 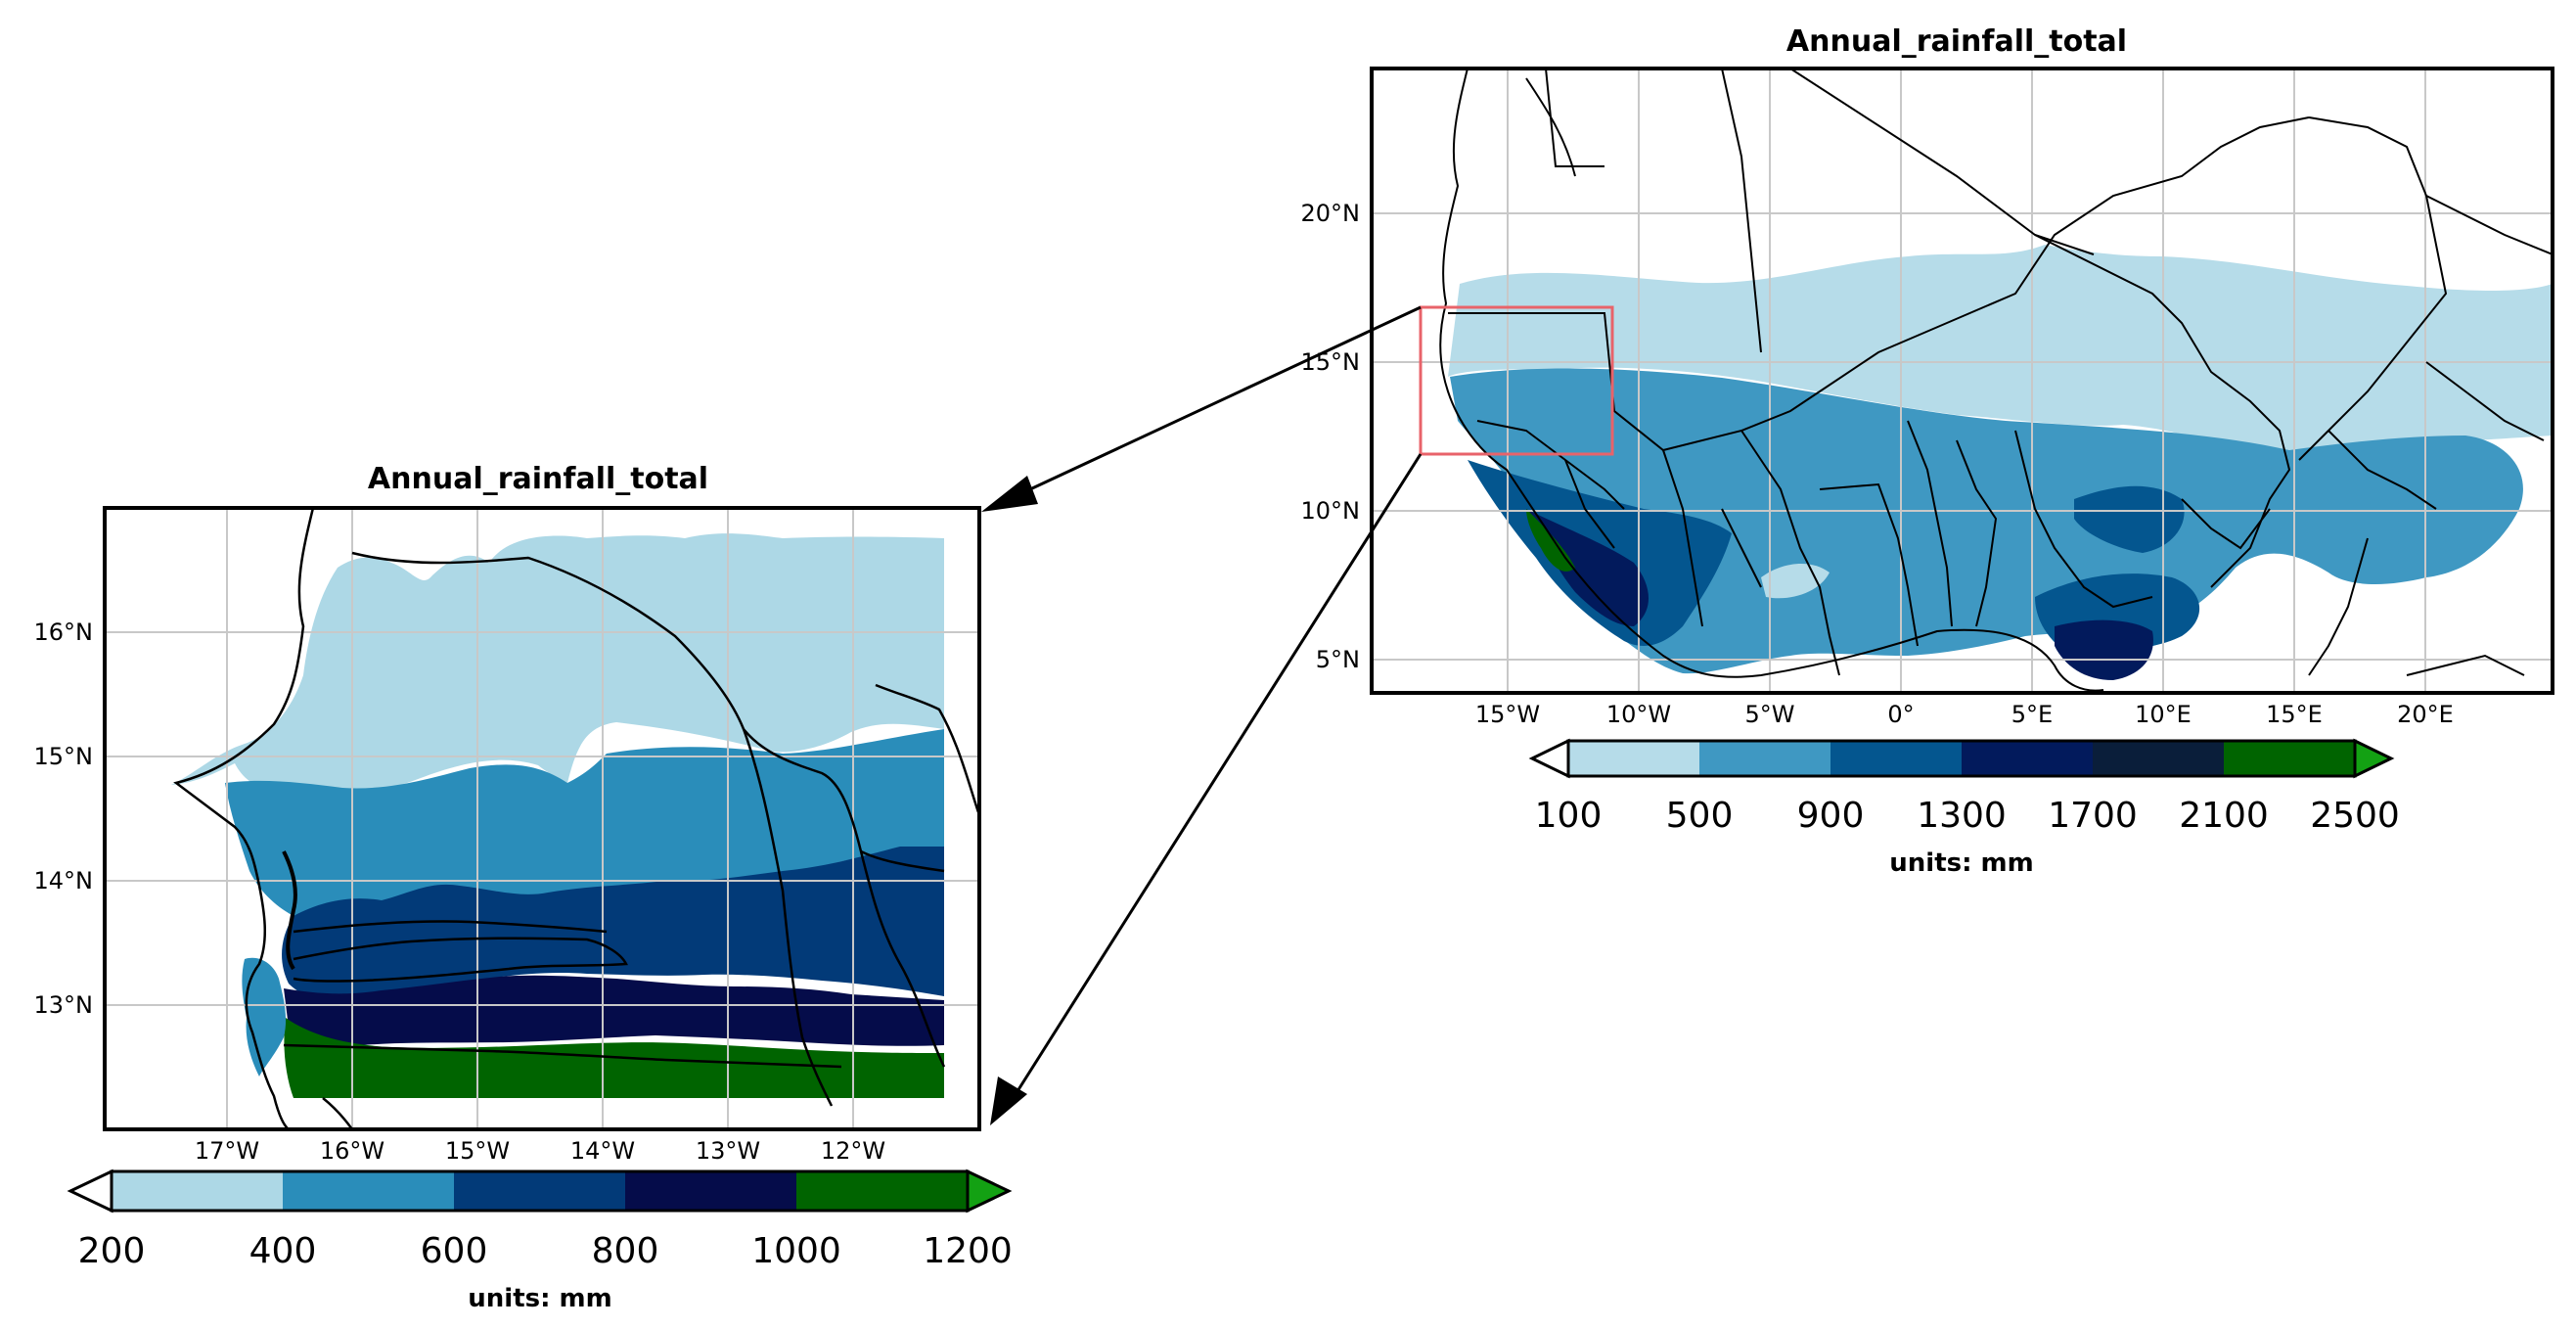 I want to click on overview-colorbar-units: units: mm, so click(x=1961, y=863).